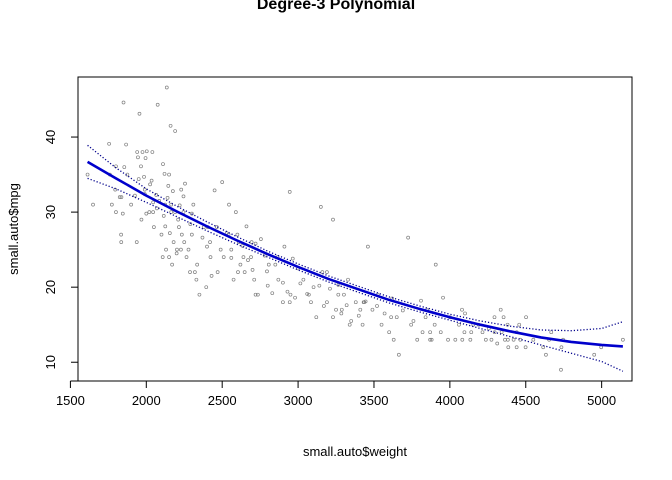  What do you see at coordinates (336, 6) in the screenshot?
I see `chart-title: Degree-3 Polynomial` at bounding box center [336, 6].